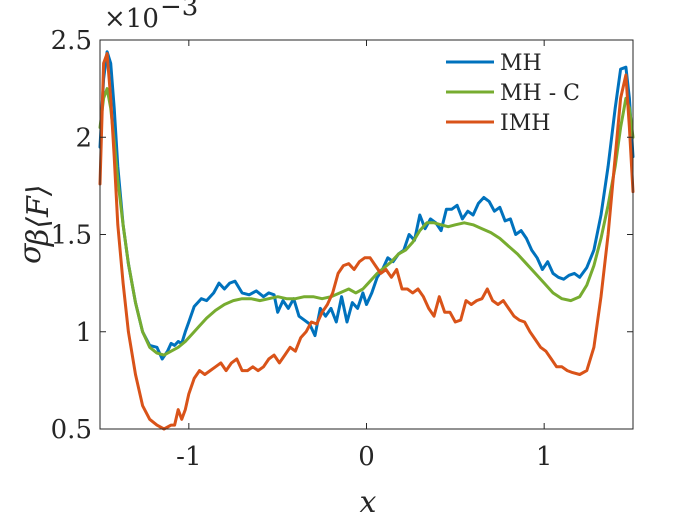 The image size is (700, 525). Describe the element at coordinates (83, 333) in the screenshot. I see `y-tick-label: 1` at that location.